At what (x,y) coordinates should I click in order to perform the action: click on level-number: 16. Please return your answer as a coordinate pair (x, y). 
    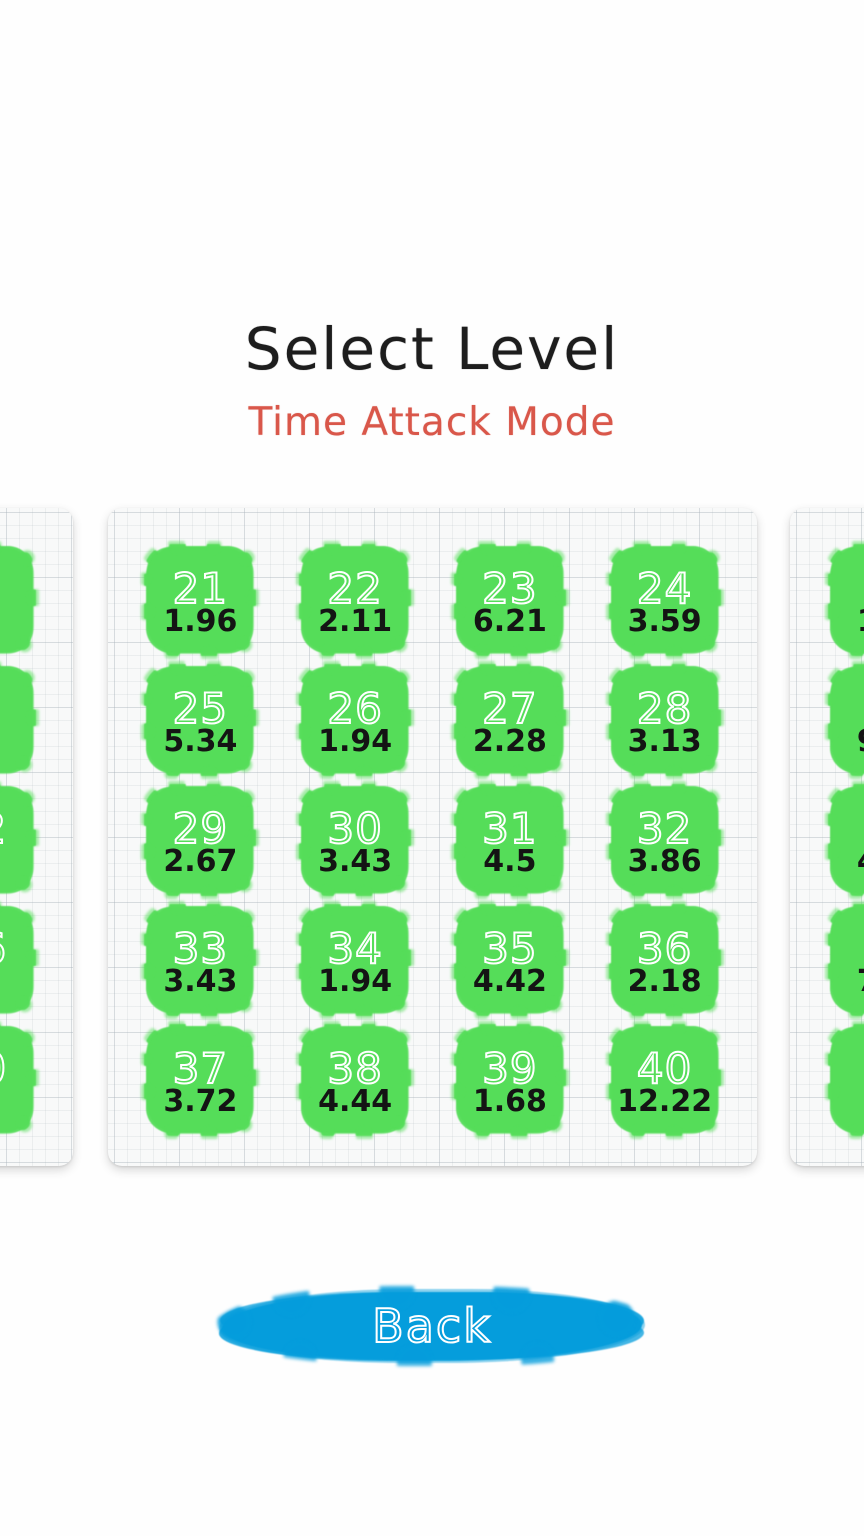
    Looking at the image, I should click on (3, 949).